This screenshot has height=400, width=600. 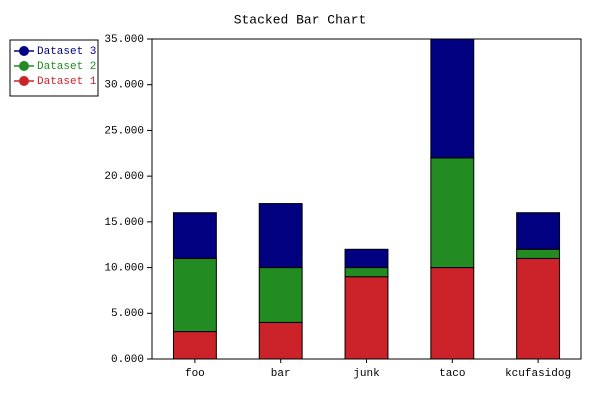 I want to click on x-tick-label: foo, so click(x=195, y=374).